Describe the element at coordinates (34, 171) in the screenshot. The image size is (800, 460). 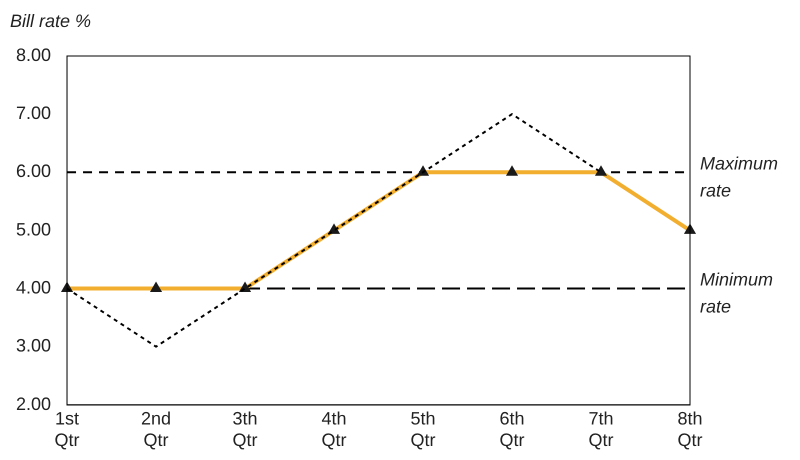
I see `y-tick-label: 6.00` at that location.